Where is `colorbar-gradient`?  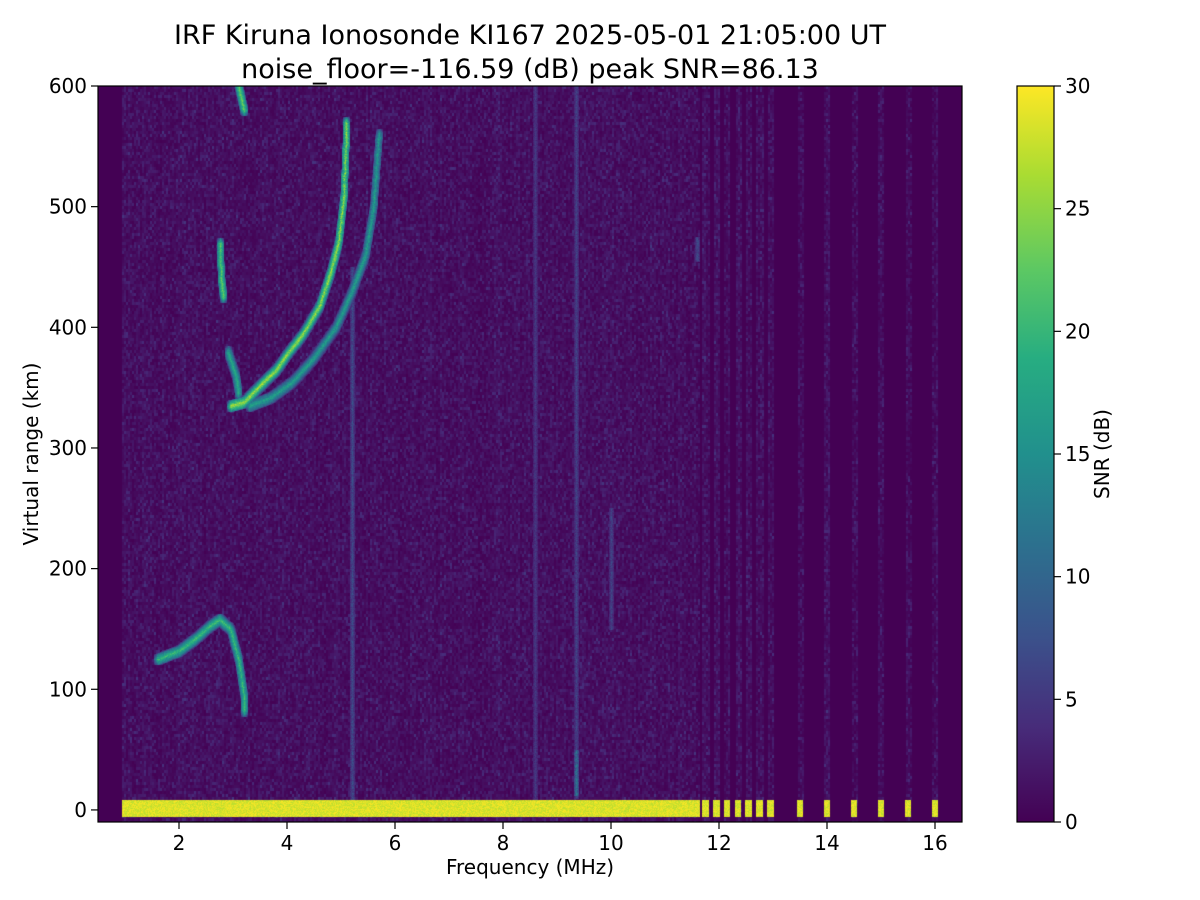 colorbar-gradient is located at coordinates (1035, 454).